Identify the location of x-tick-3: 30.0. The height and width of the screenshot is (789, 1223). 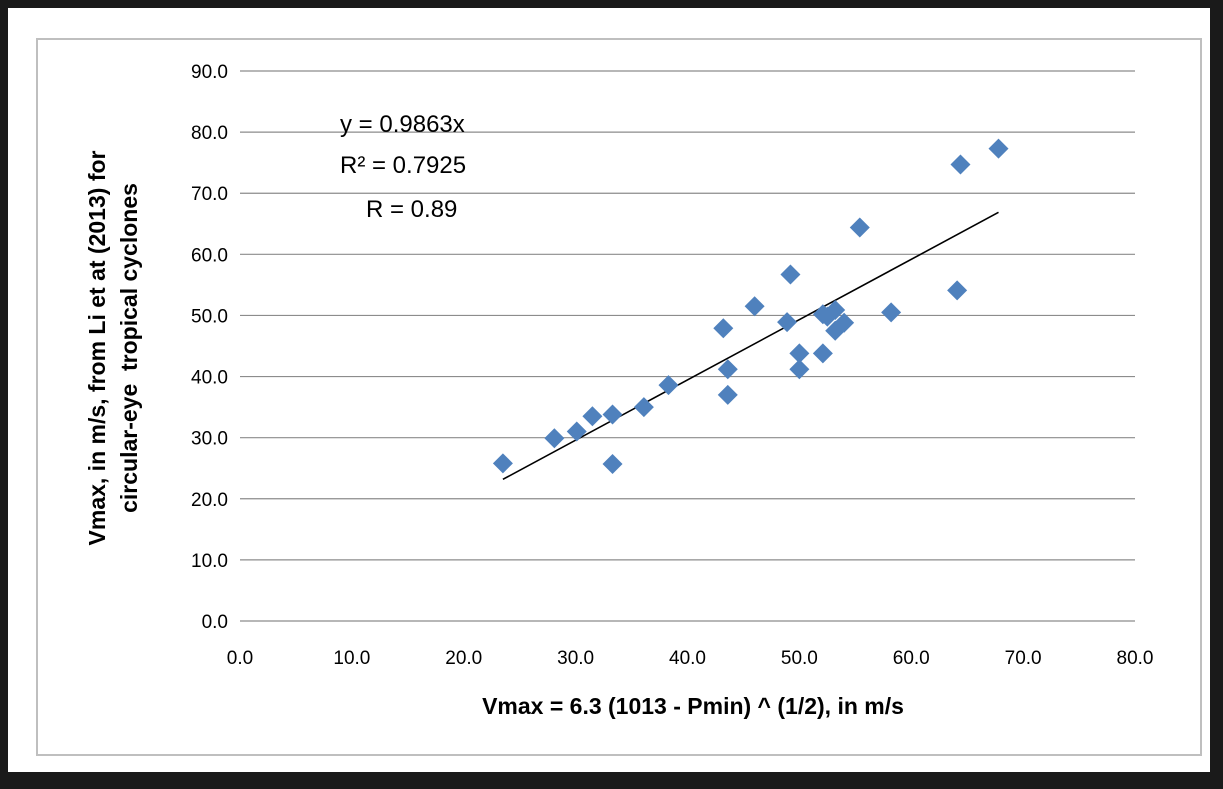
(575, 658).